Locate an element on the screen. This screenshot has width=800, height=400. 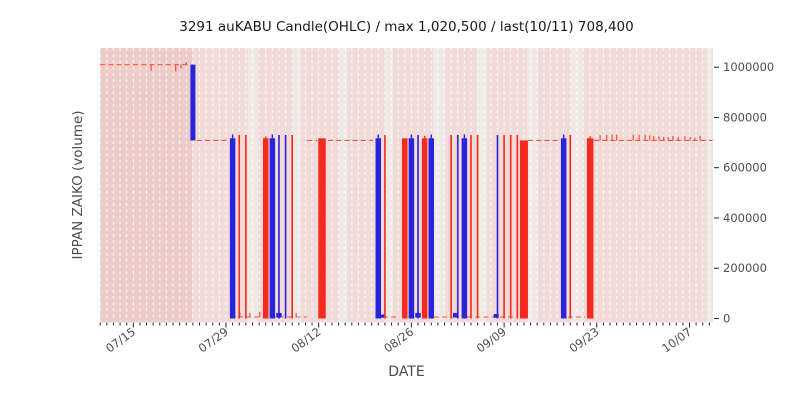
x-axis-tick-labels: 07/15 07/29 08/12 08/26 09/09 09/23 10/07 is located at coordinates (398, 340).